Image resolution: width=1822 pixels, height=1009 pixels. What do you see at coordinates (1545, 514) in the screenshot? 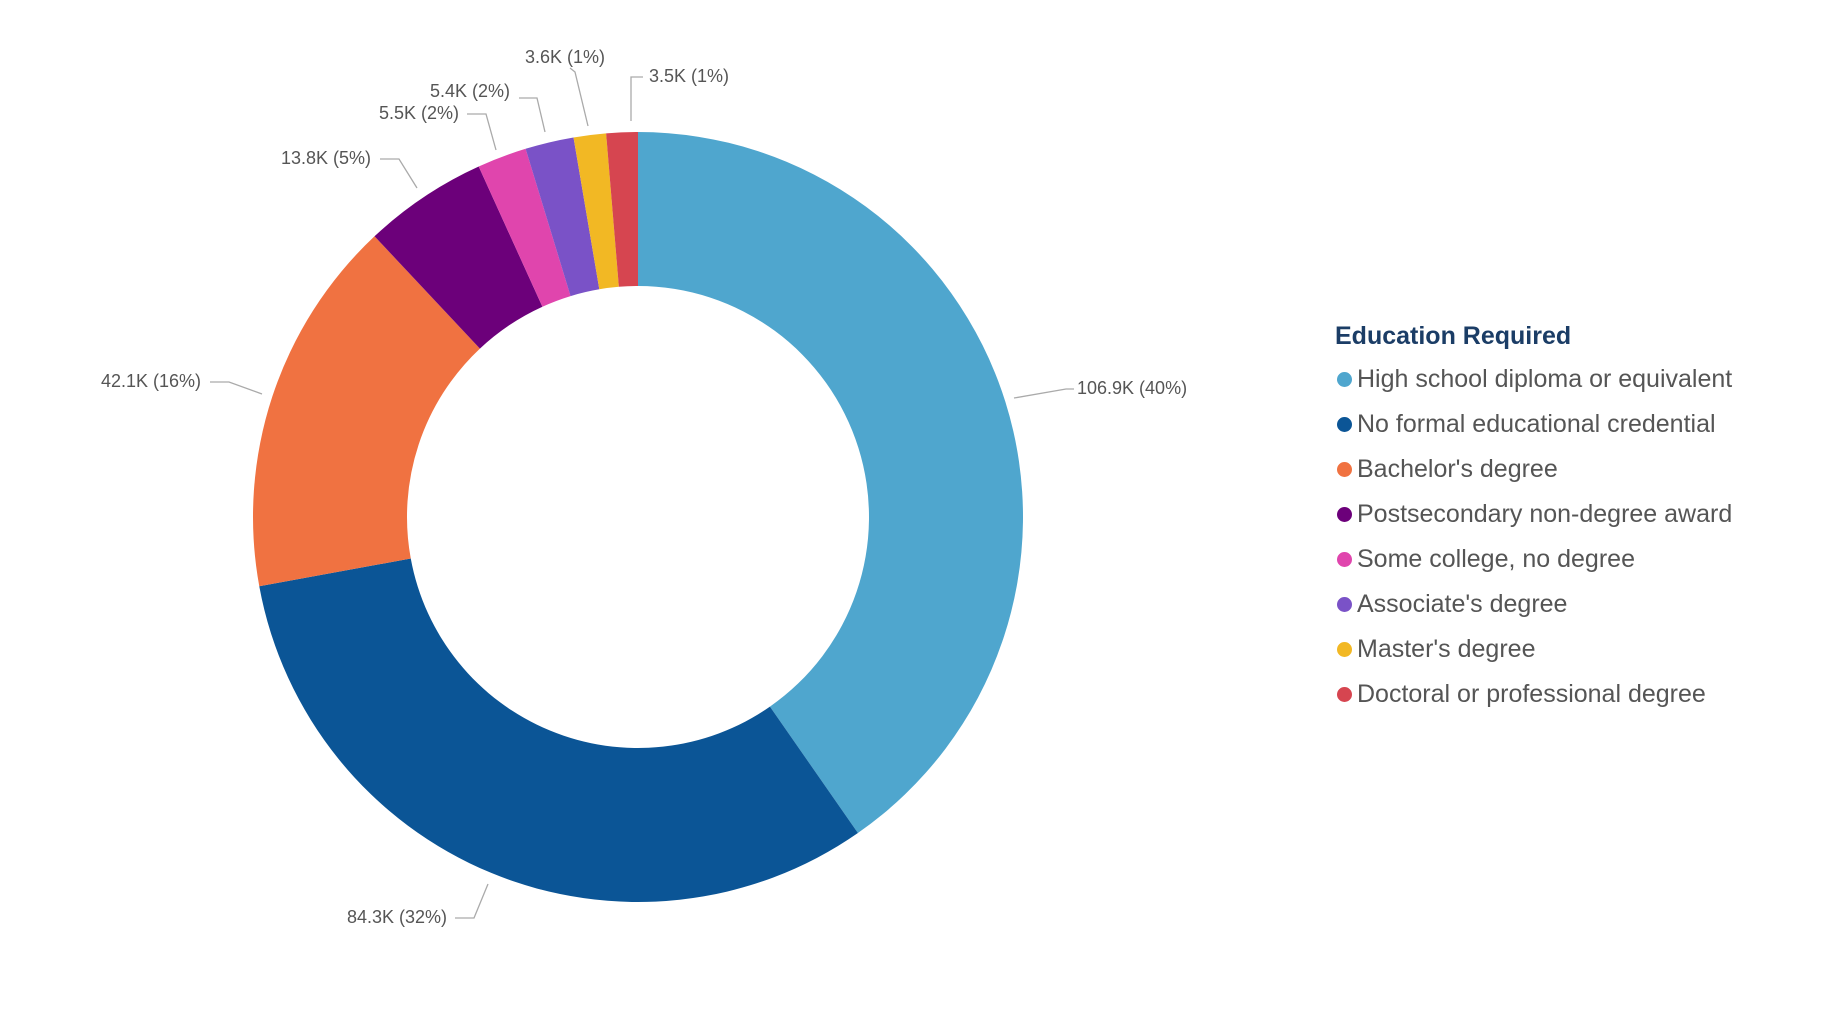
I see `legend-label: Postsecondary non-degree award` at bounding box center [1545, 514].